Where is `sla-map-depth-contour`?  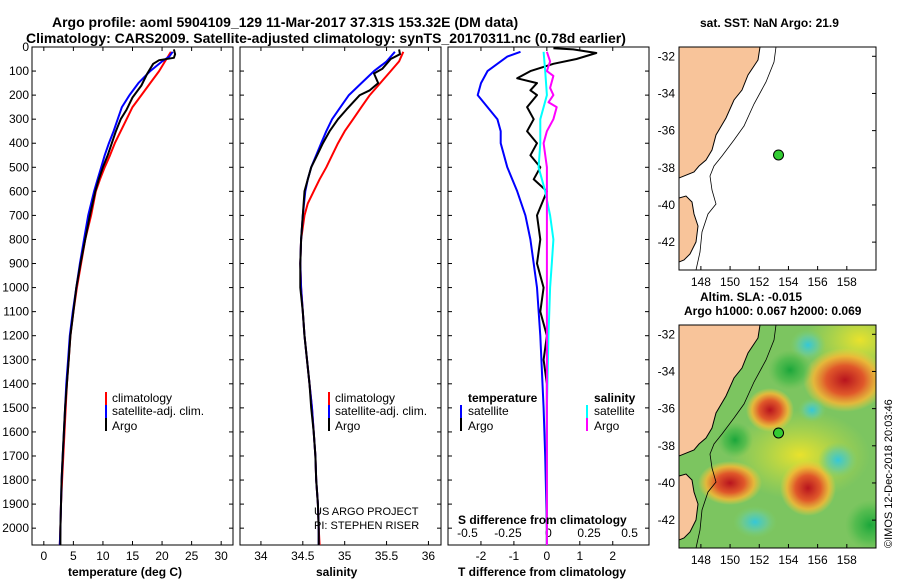 sla-map-depth-contour is located at coordinates (736, 436).